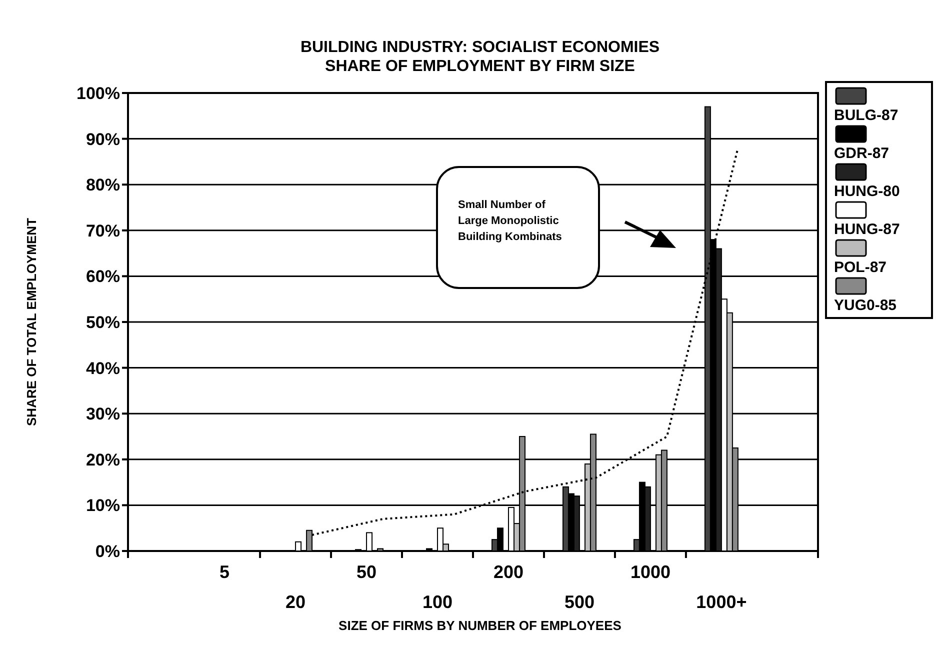  Describe the element at coordinates (480, 625) in the screenshot. I see `x-axis-title: SIZE OF FIRMS BY NUMBER OF EMPLOYEES` at that location.